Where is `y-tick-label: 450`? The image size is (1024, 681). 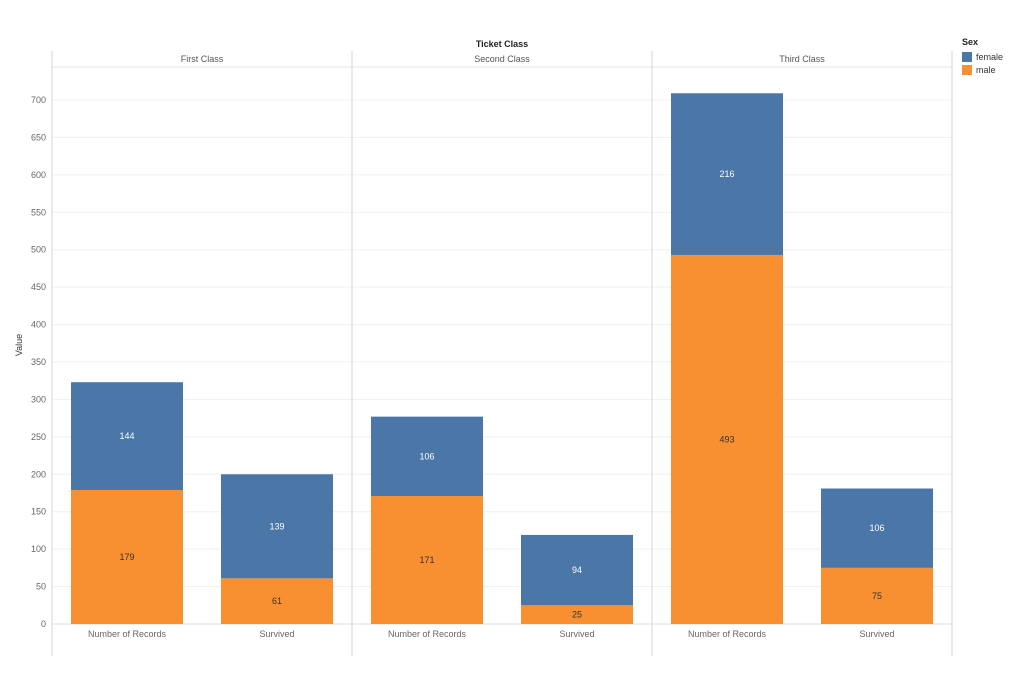
y-tick-label: 450 is located at coordinates (38, 287).